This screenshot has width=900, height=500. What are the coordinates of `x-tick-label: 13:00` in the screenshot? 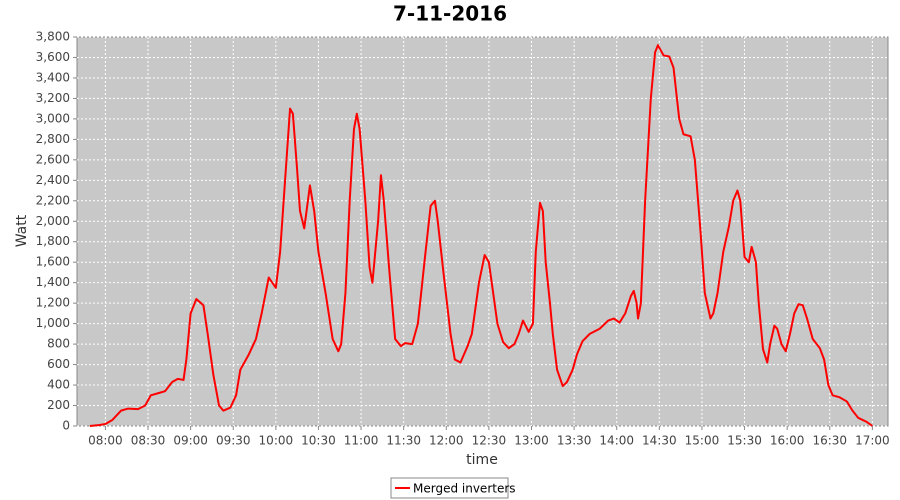 It's located at (531, 441).